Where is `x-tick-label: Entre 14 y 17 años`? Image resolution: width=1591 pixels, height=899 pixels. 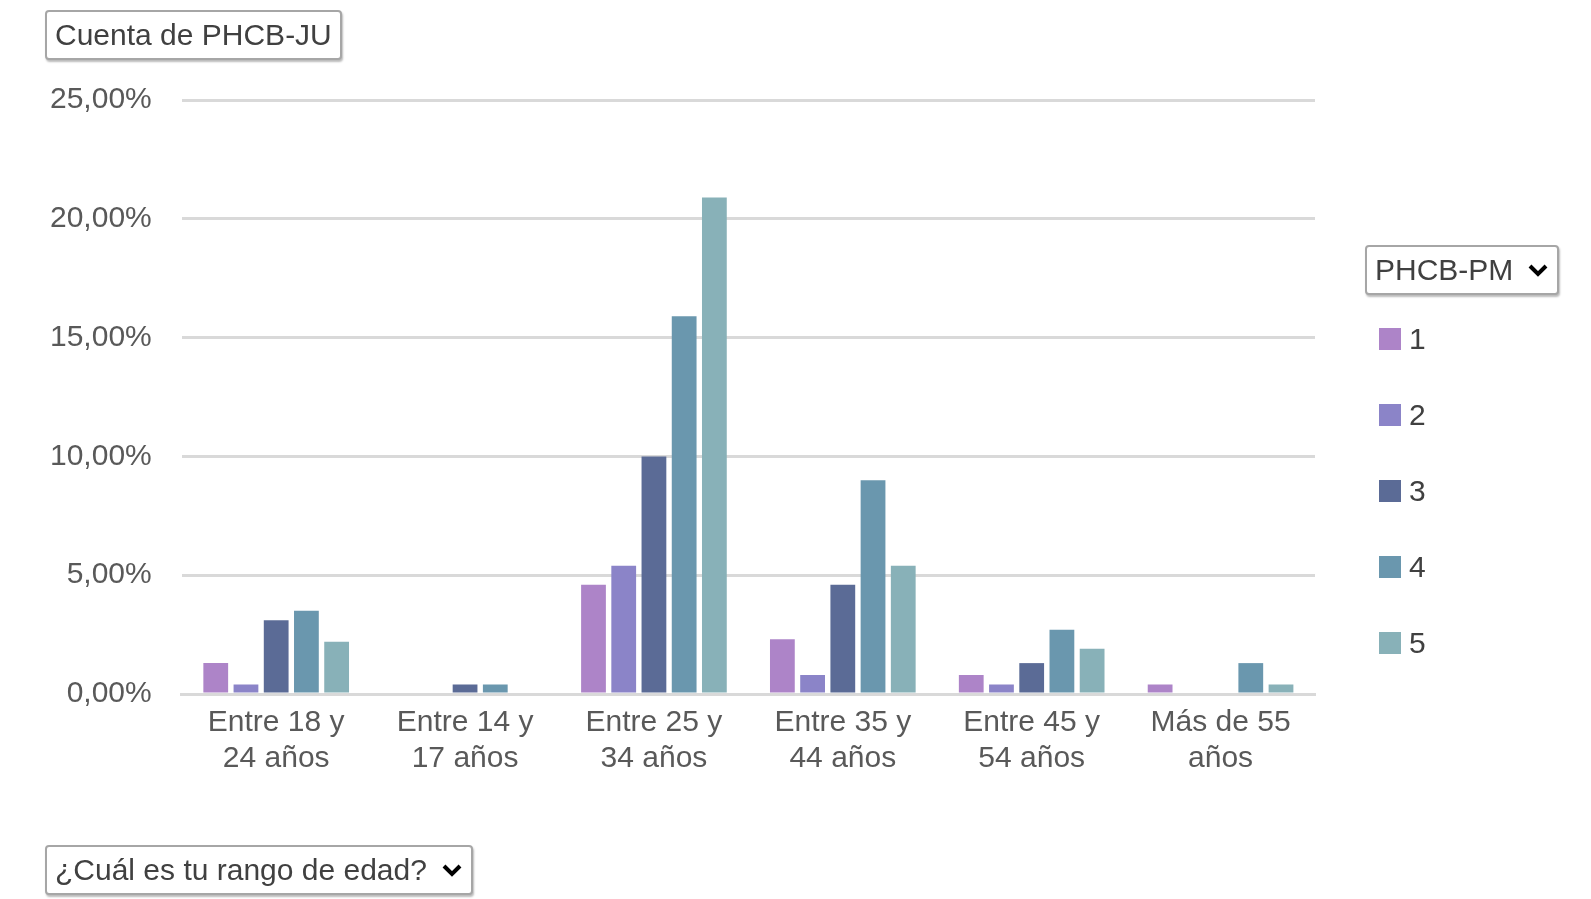
x-tick-label: Entre 14 y 17 años is located at coordinates (465, 739).